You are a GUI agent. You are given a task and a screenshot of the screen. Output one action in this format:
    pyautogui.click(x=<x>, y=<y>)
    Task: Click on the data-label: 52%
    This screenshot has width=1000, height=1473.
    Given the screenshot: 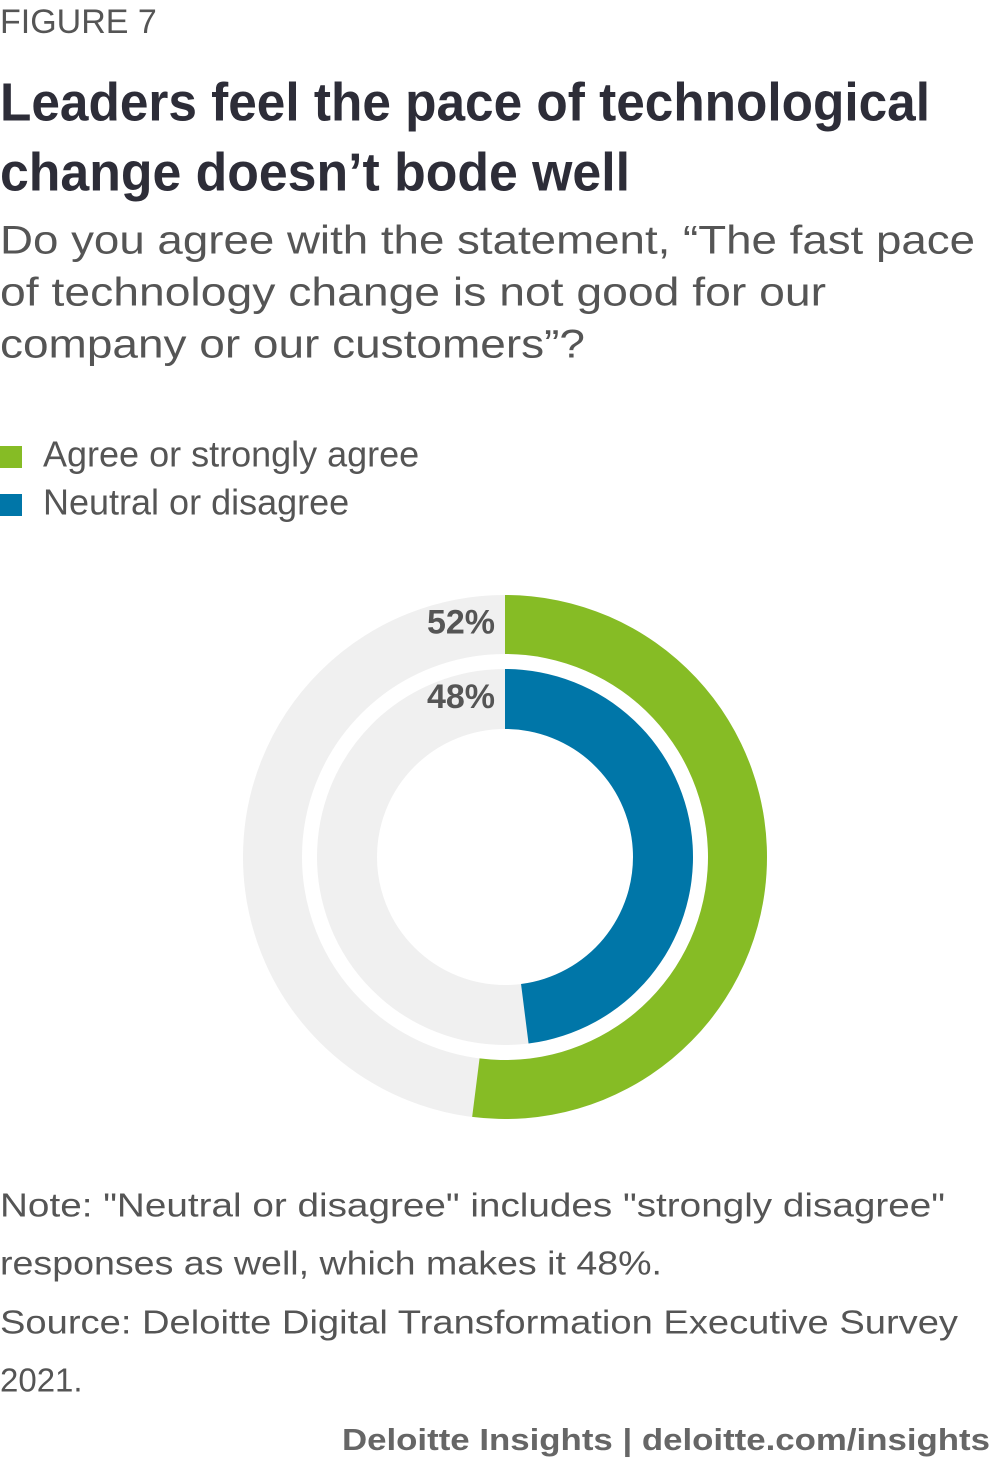 What is the action you would take?
    pyautogui.click(x=461, y=622)
    